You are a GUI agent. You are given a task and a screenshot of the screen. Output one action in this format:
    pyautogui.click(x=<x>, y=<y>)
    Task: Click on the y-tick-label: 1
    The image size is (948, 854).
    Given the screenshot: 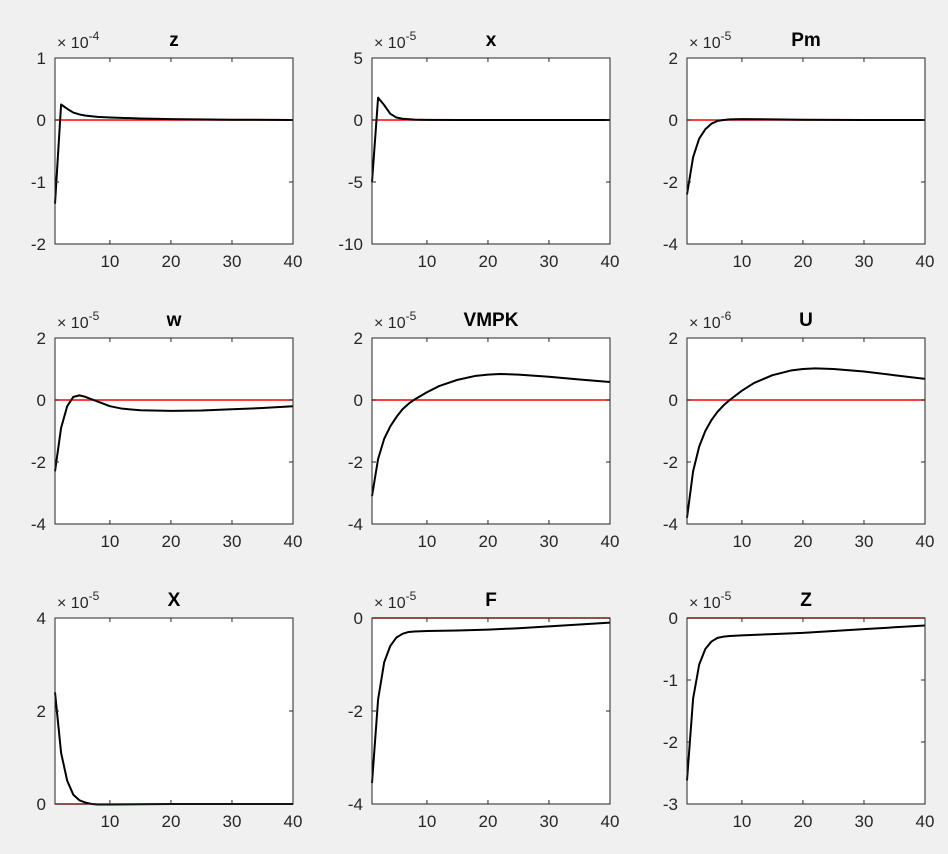 What is the action you would take?
    pyautogui.click(x=41, y=58)
    